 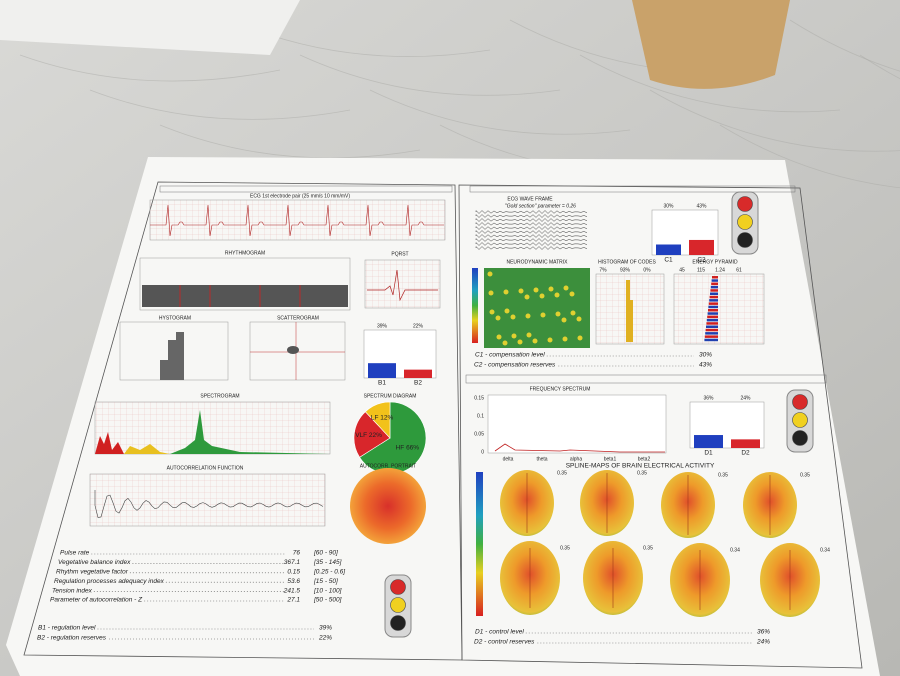 What do you see at coordinates (735, 550) in the screenshot?
I see `label: 0.34` at bounding box center [735, 550].